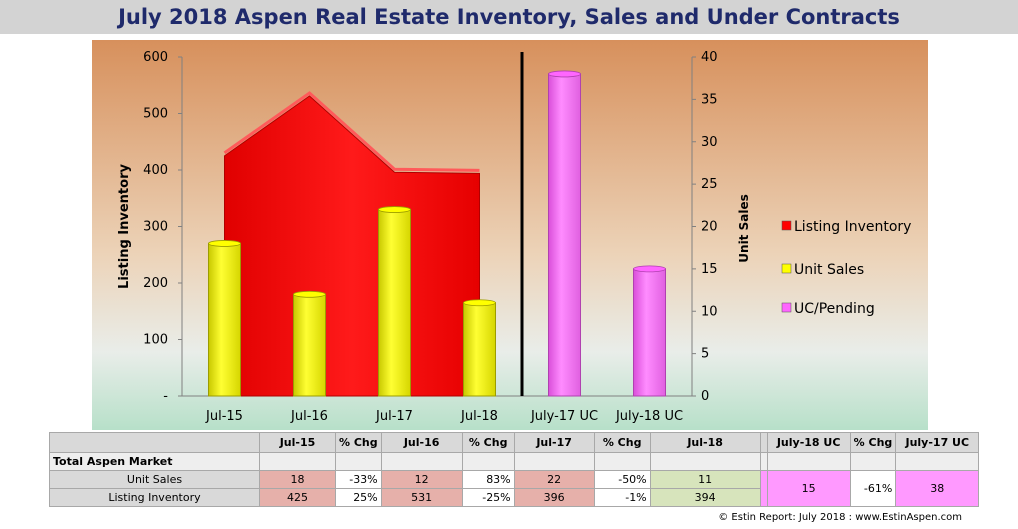 Image resolution: width=1018 pixels, height=529 pixels. Describe the element at coordinates (358, 479) in the screenshot. I see `table-cell: -33%` at that location.